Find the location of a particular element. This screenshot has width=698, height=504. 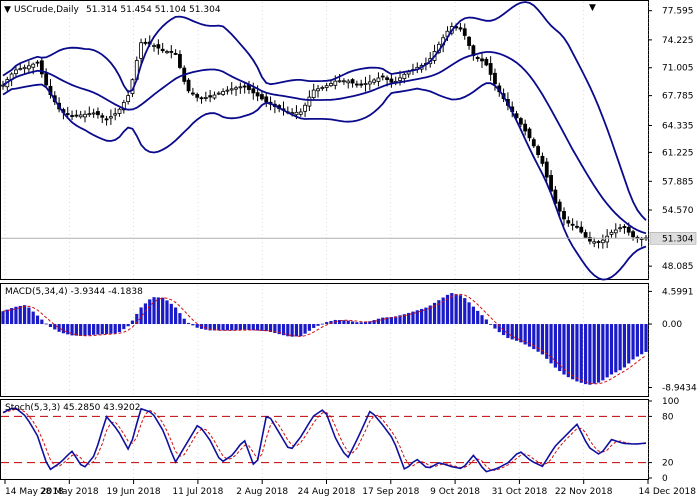

macd-y-tick-label: -8.9434 is located at coordinates (679, 389).